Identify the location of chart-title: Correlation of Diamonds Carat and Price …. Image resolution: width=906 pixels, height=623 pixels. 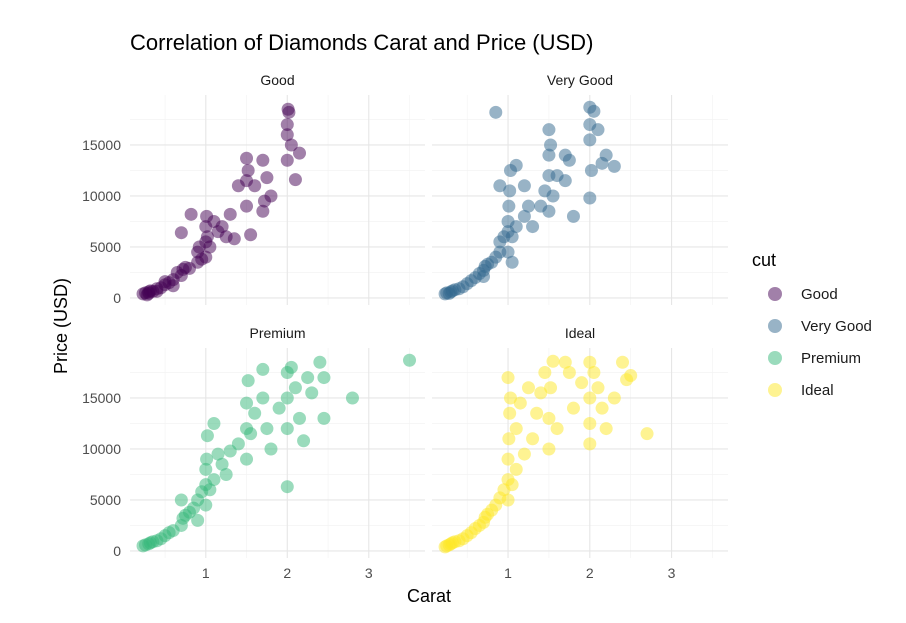
(361, 42).